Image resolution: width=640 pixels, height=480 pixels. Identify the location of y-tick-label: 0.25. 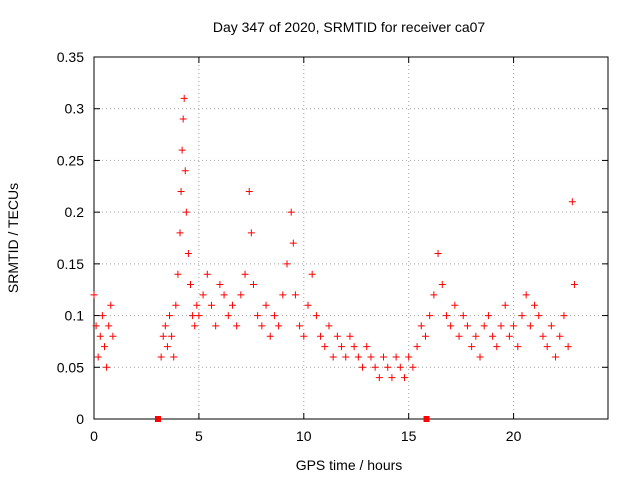
(70, 160).